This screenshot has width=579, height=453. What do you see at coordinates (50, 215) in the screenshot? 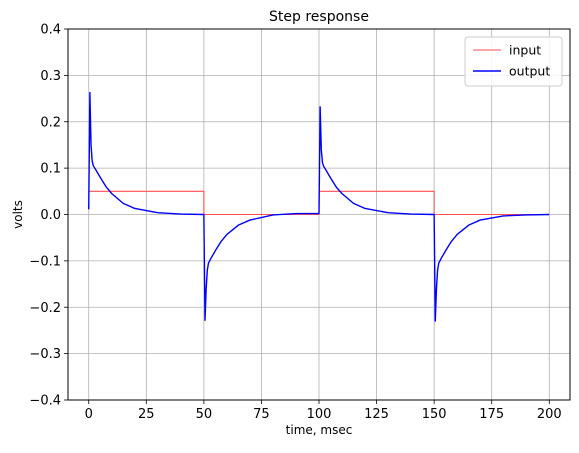
I see `y-tick-label: 0.0` at bounding box center [50, 215].